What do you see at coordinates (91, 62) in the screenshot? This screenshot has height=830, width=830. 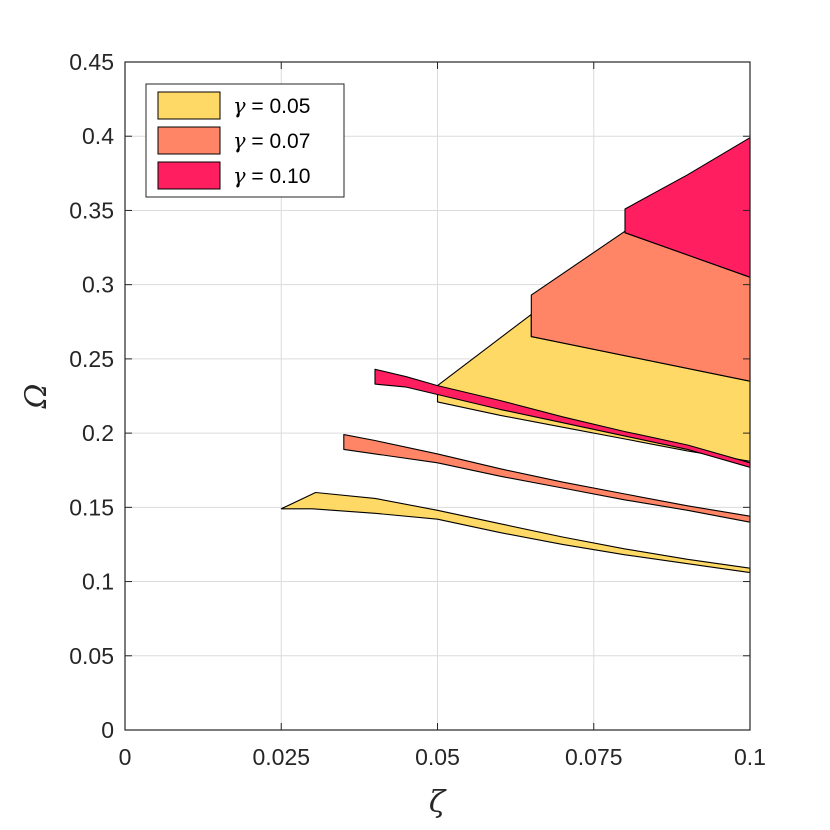 I see `y-tick-label: 0.45` at bounding box center [91, 62].